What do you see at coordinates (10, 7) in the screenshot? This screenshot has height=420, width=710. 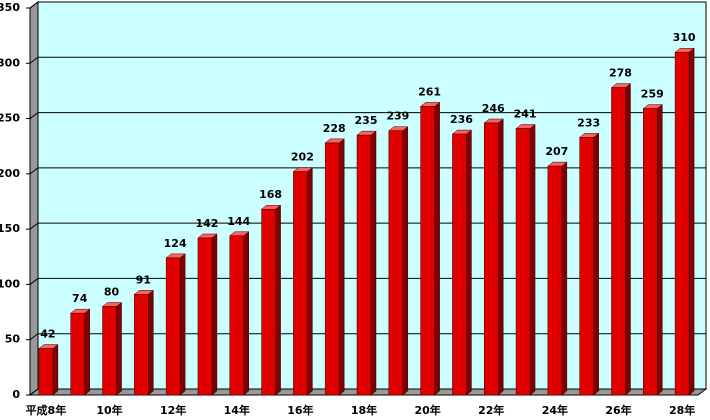 I see `y-tick-label: 350` at bounding box center [10, 7].